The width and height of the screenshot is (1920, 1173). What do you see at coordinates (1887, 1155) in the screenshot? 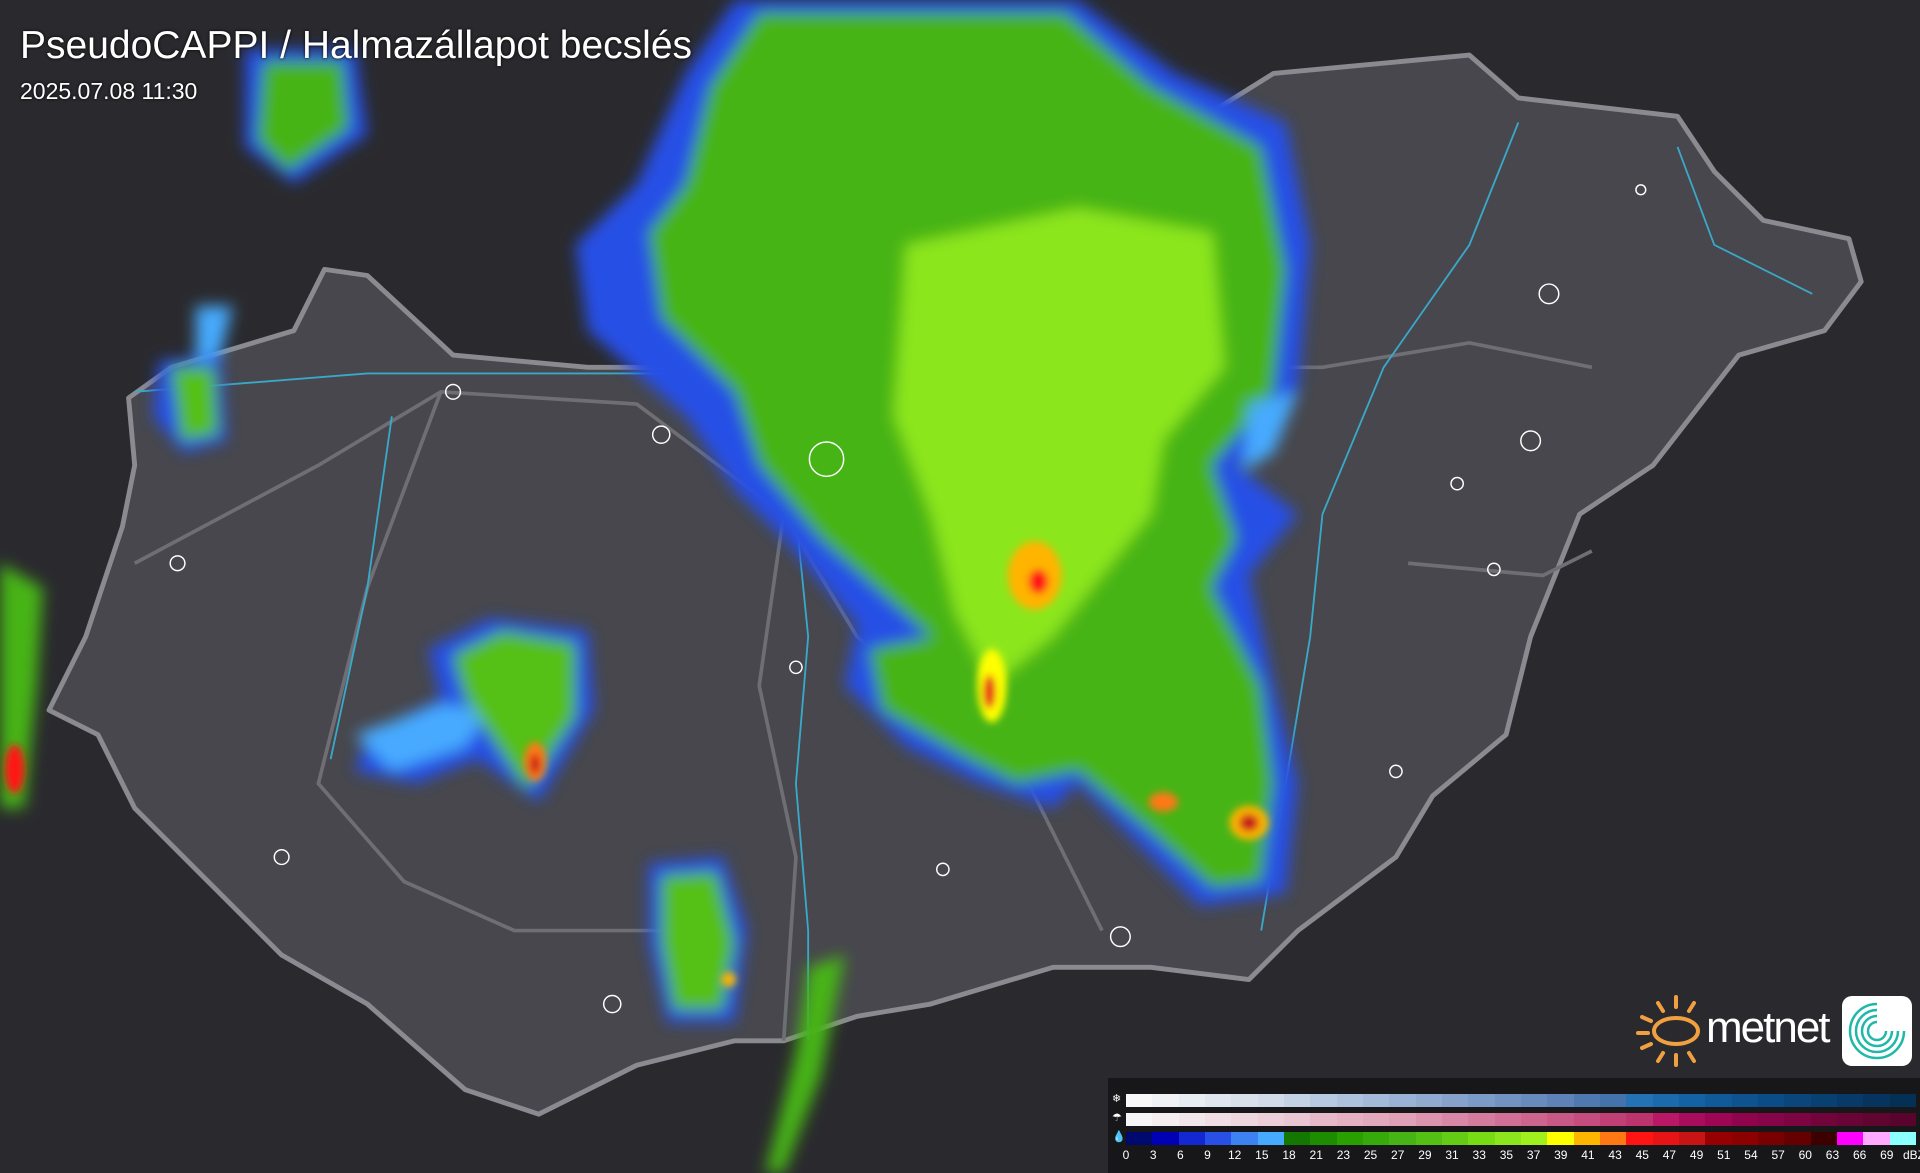
I see `legend-label: 69` at bounding box center [1887, 1155].